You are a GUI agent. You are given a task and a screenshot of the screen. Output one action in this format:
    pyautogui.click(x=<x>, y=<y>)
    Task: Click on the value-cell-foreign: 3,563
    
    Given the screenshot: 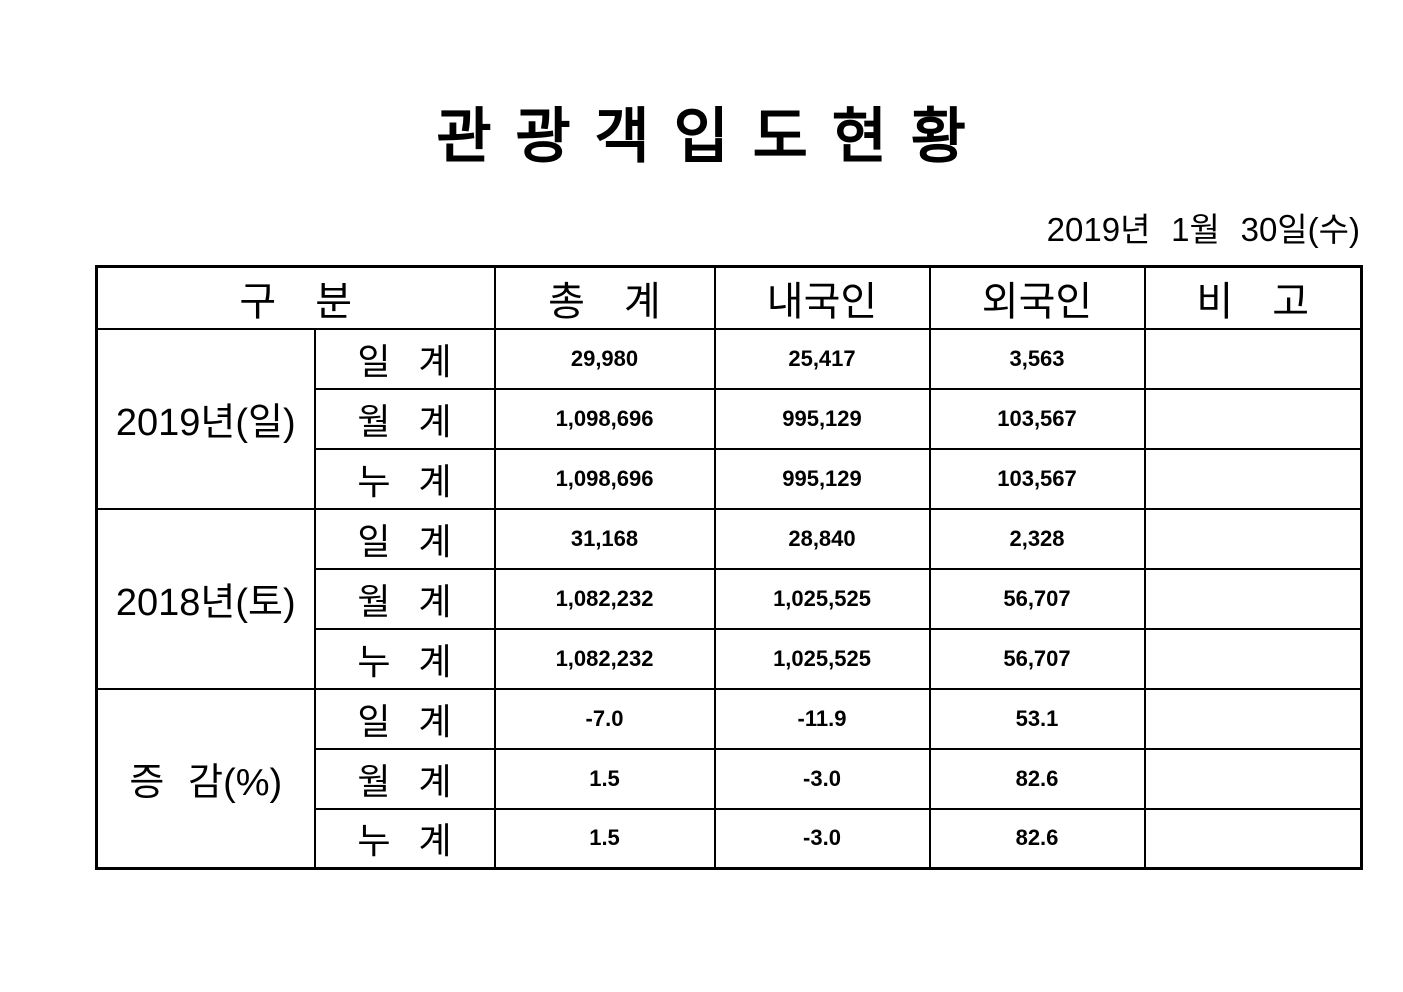 What is the action you would take?
    pyautogui.click(x=1037, y=358)
    